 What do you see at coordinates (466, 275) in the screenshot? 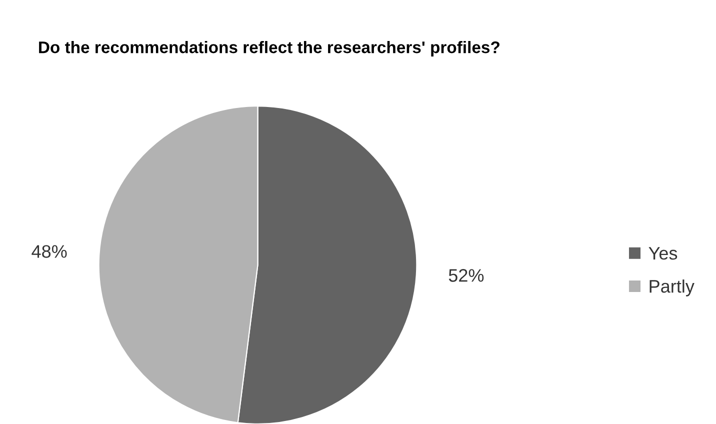
I see `data-label: 52%` at bounding box center [466, 275].